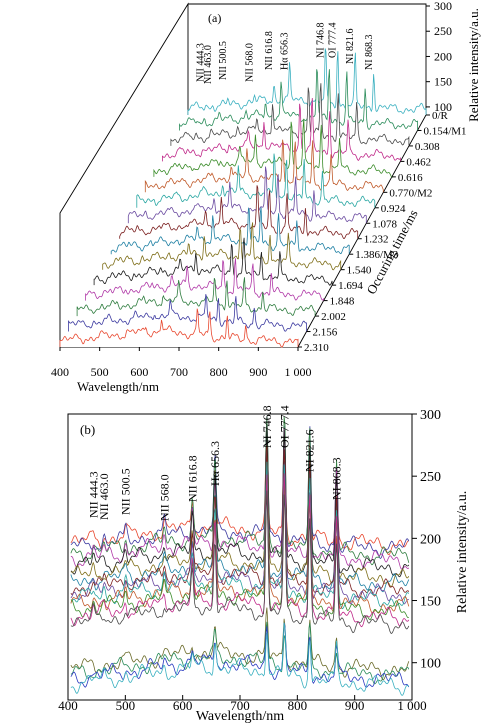 This screenshot has width=494, height=725. What do you see at coordinates (223, 60) in the screenshot?
I see `panel-a-peak-label: NII 500.5` at bounding box center [223, 60].